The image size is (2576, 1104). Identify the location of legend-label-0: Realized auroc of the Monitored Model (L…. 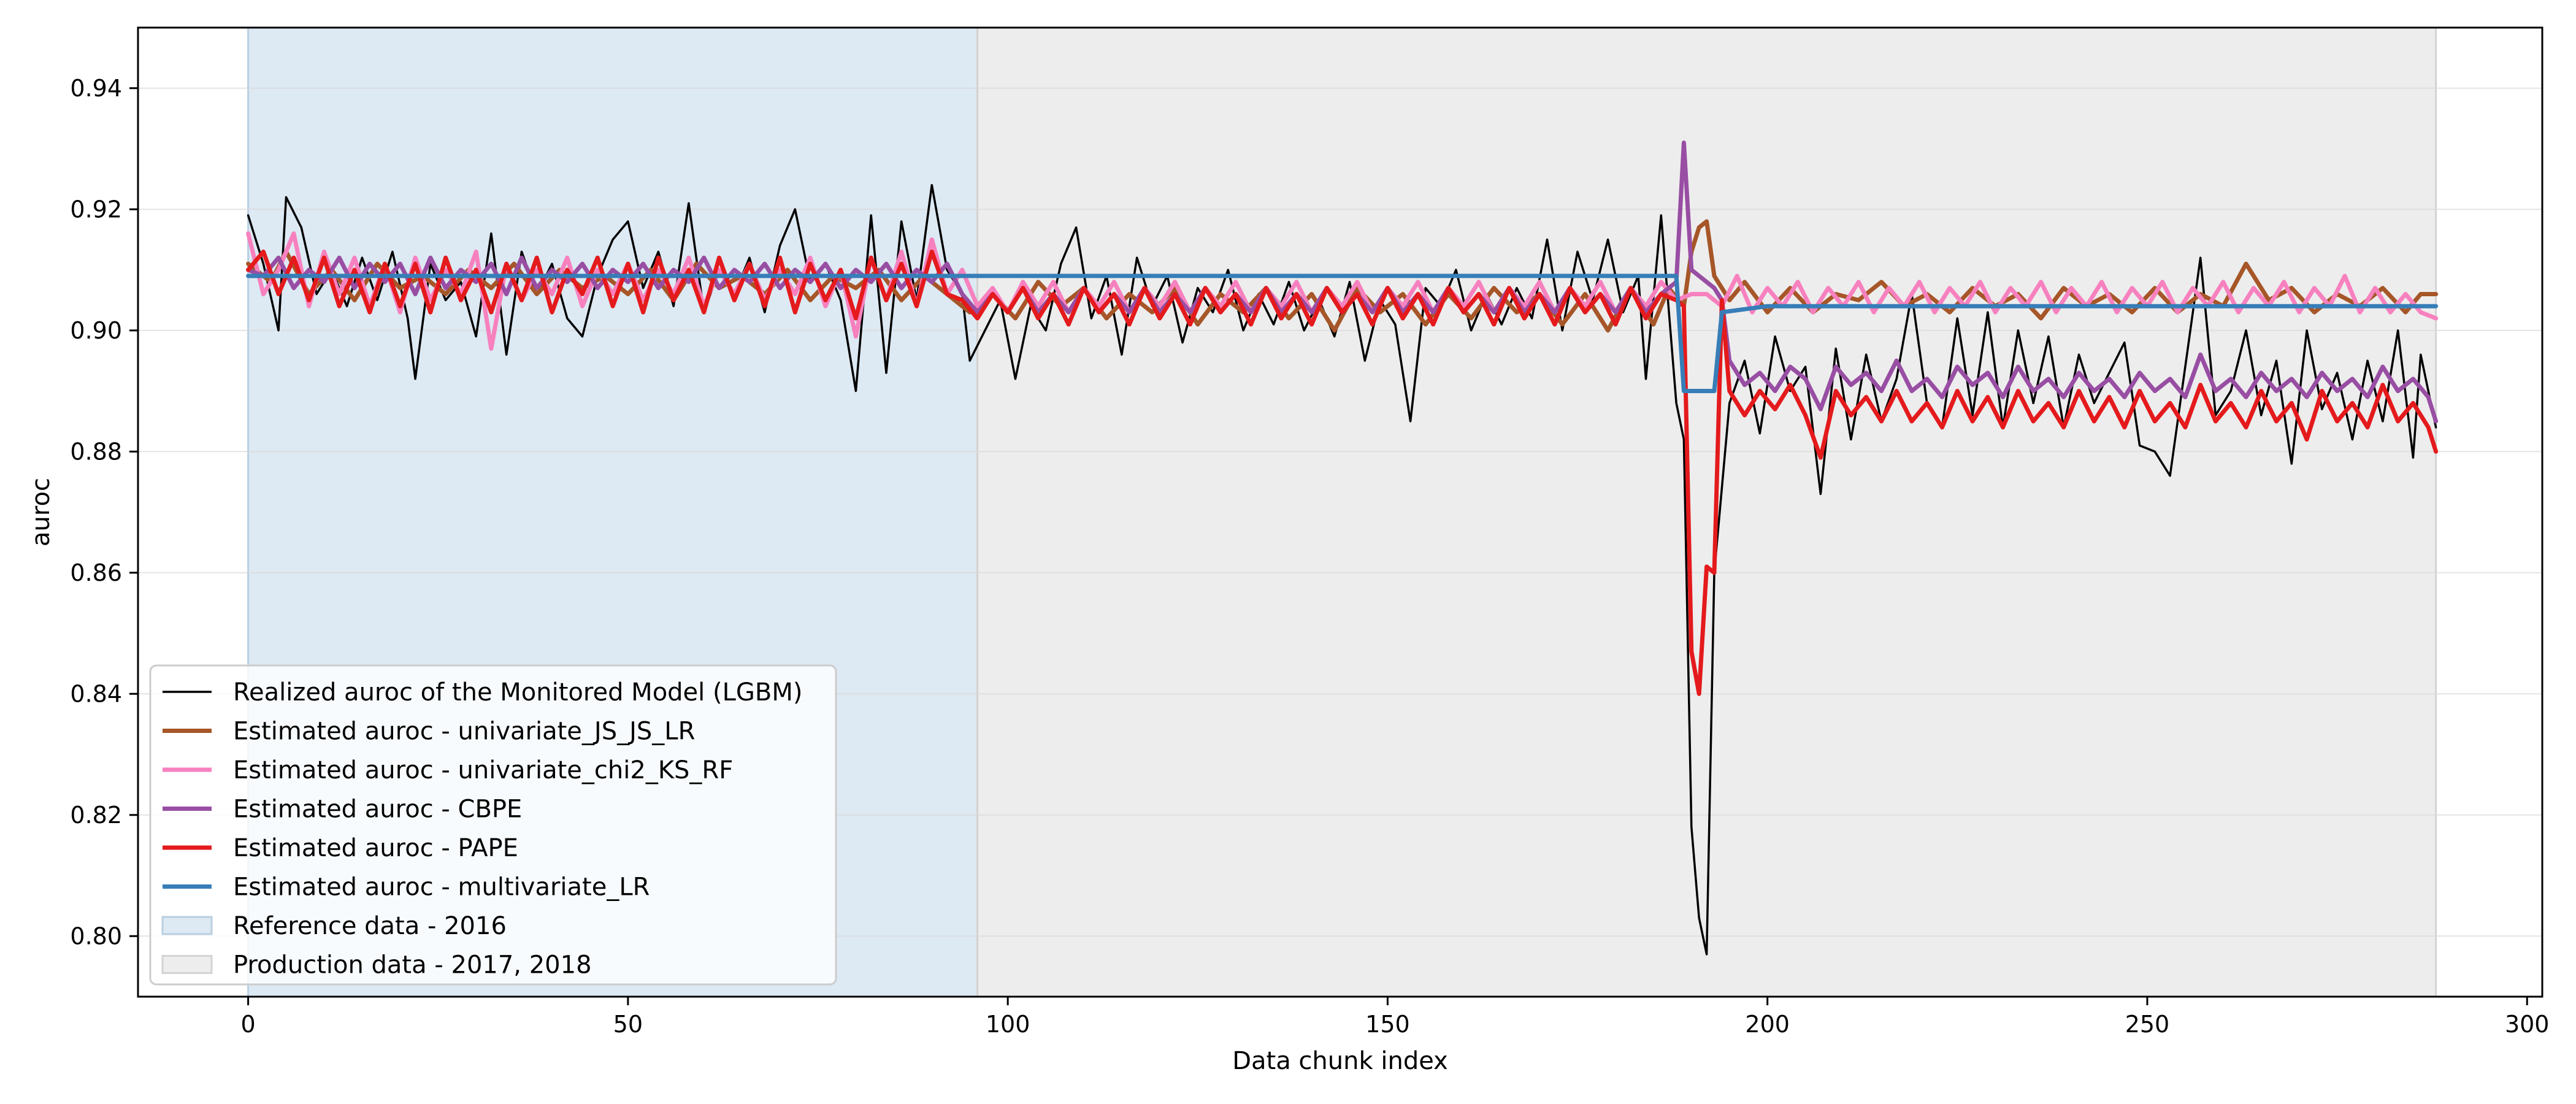
(517, 692).